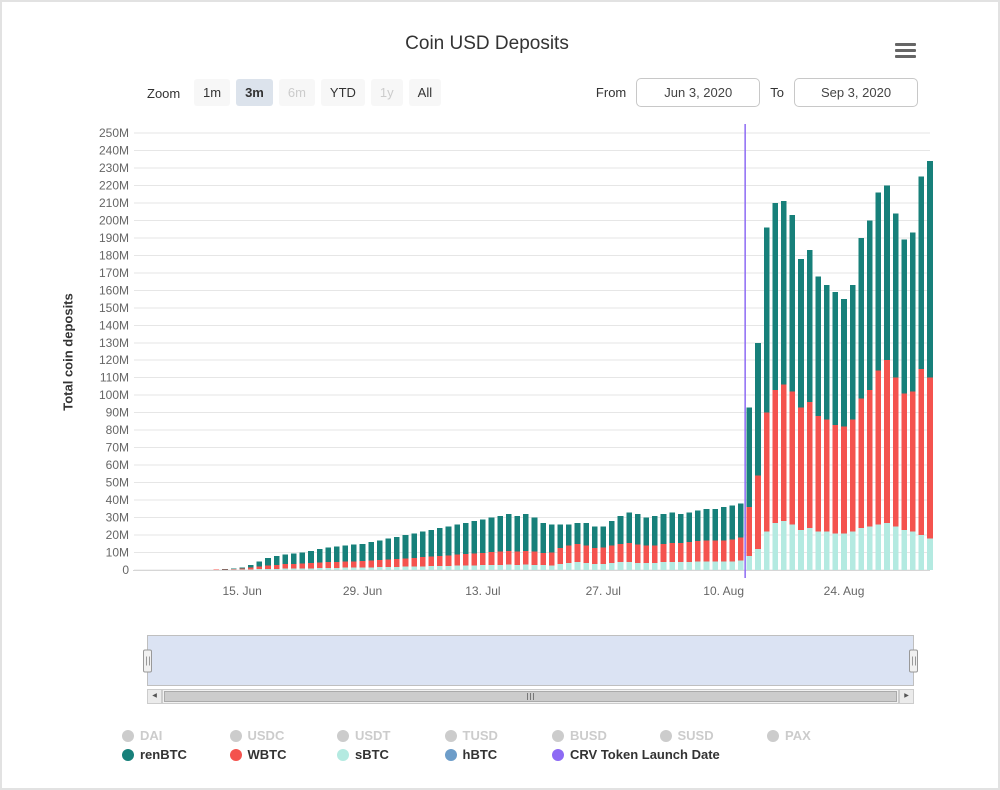 The image size is (1000, 790). I want to click on legend-label: sBTC, so click(372, 754).